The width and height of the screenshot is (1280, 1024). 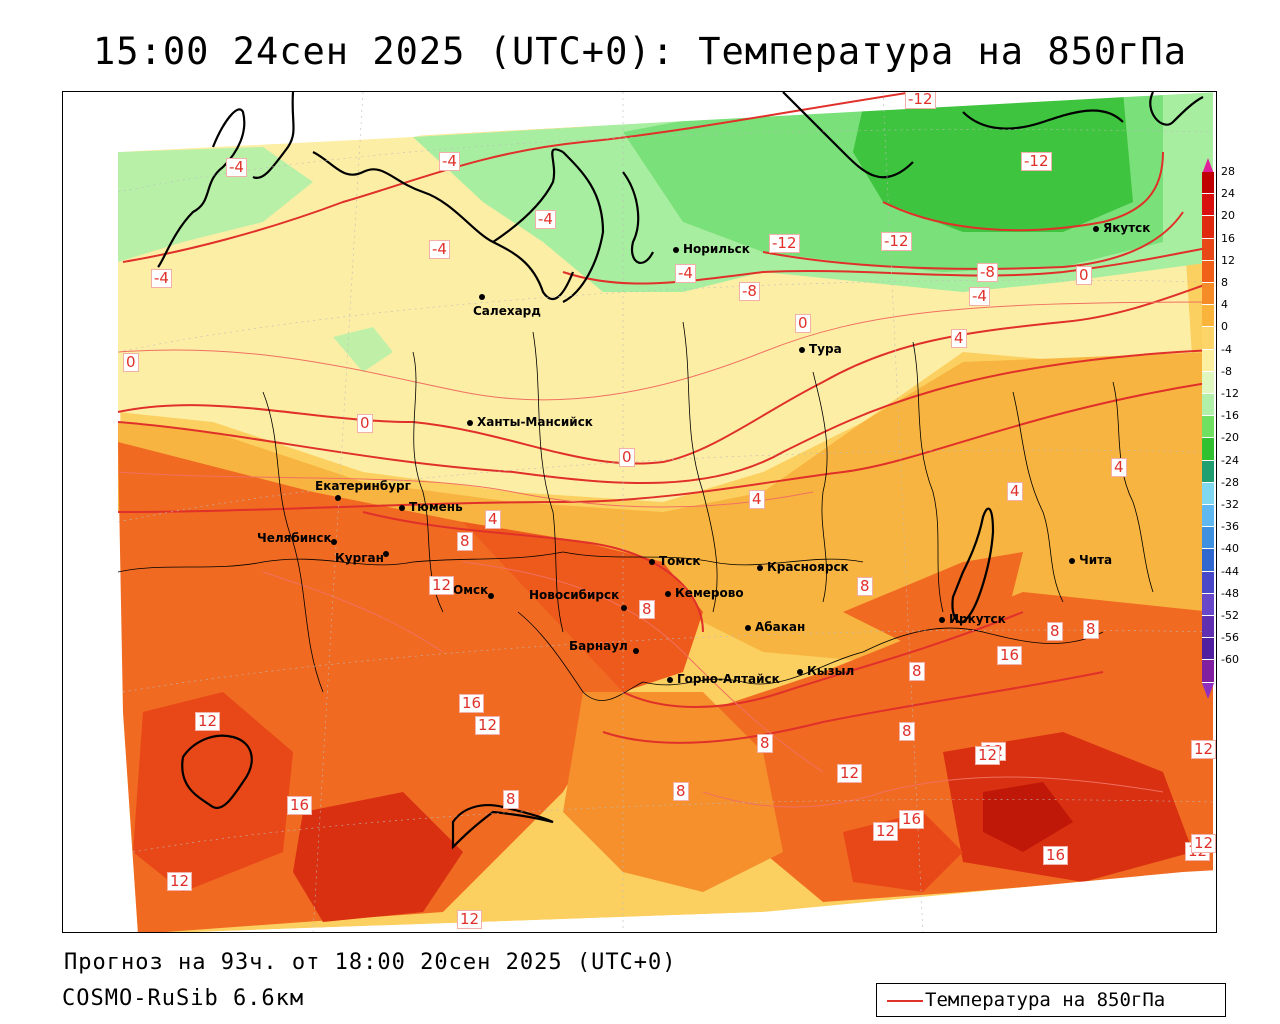 I want to click on city-label: Иркутск, so click(x=977, y=619).